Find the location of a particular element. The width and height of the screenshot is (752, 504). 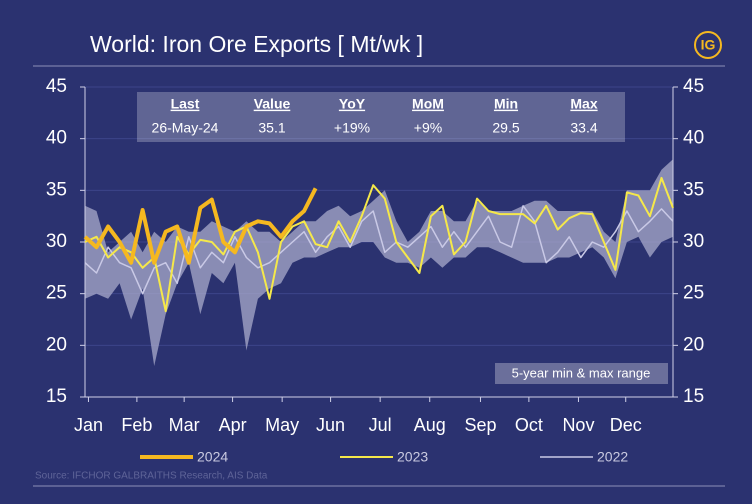

summary-value: 26-May-24 is located at coordinates (185, 128).